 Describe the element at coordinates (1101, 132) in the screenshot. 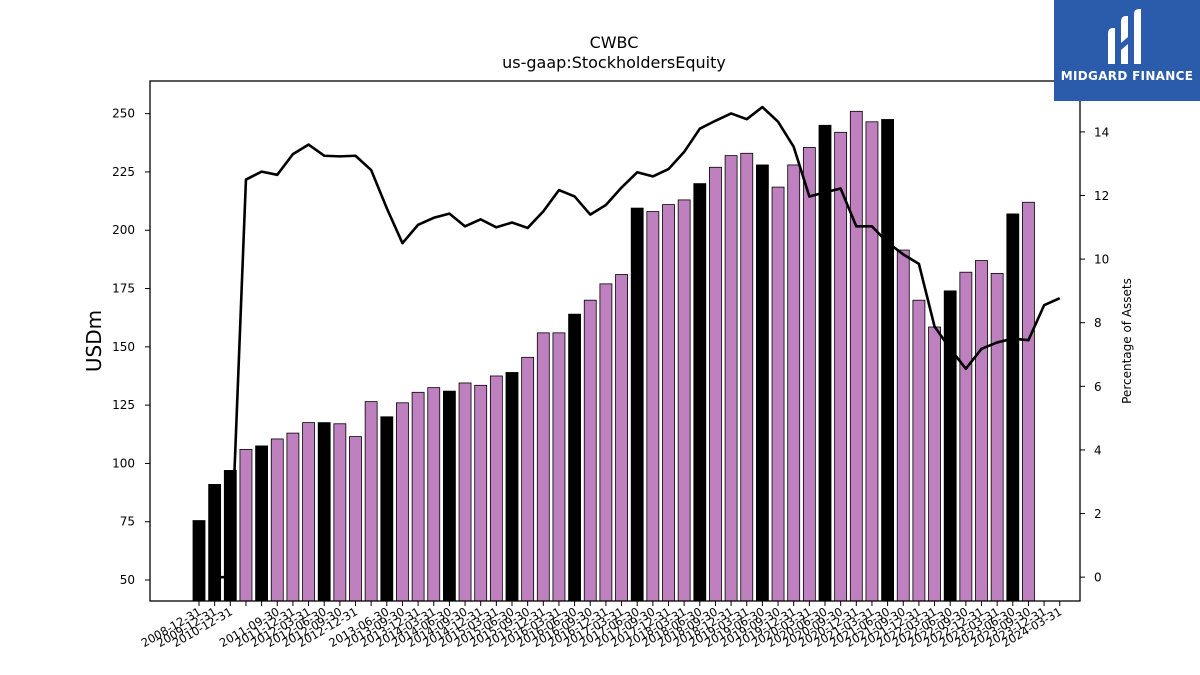

I see `y-right-tick-label: 14` at that location.